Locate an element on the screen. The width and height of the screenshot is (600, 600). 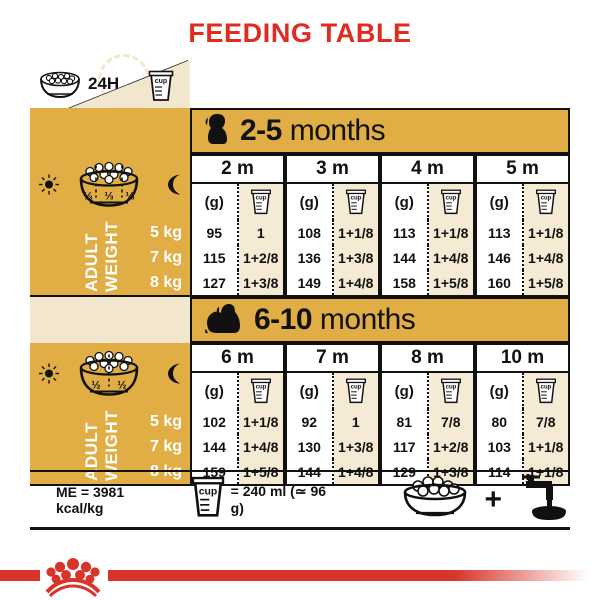
meal-fraction: ⅓ is located at coordinates (108, 197).